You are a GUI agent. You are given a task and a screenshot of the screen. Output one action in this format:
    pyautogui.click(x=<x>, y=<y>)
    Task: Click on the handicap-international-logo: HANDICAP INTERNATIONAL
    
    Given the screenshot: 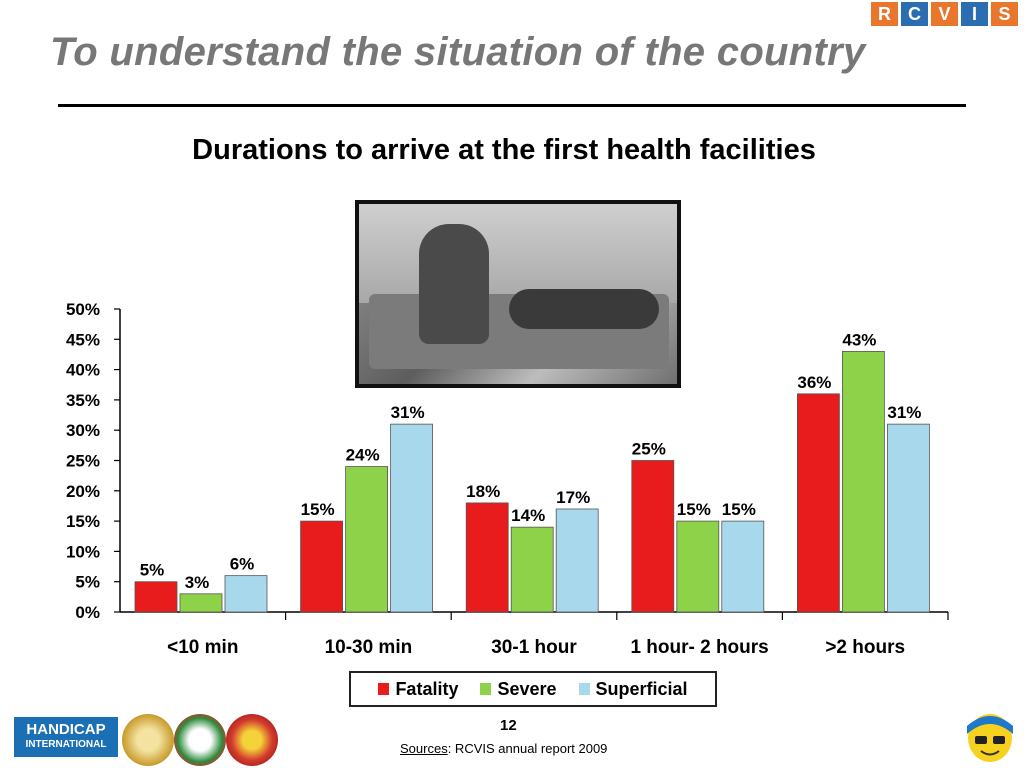 What is the action you would take?
    pyautogui.click(x=66, y=737)
    